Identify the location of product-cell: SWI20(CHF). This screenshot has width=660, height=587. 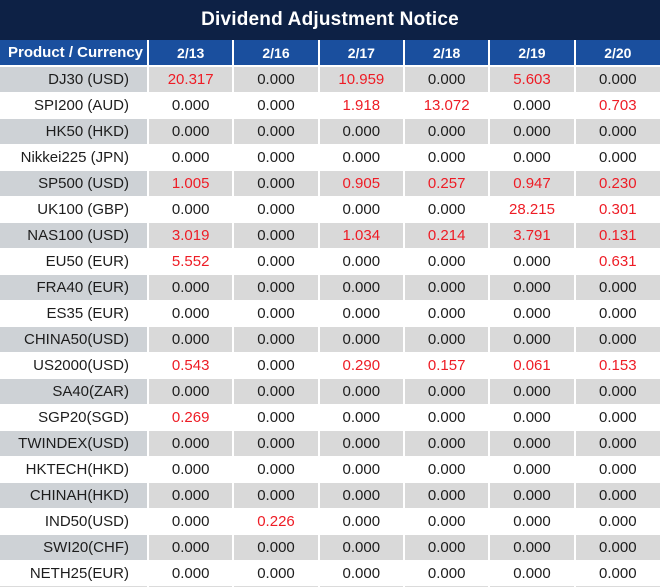
(74, 547).